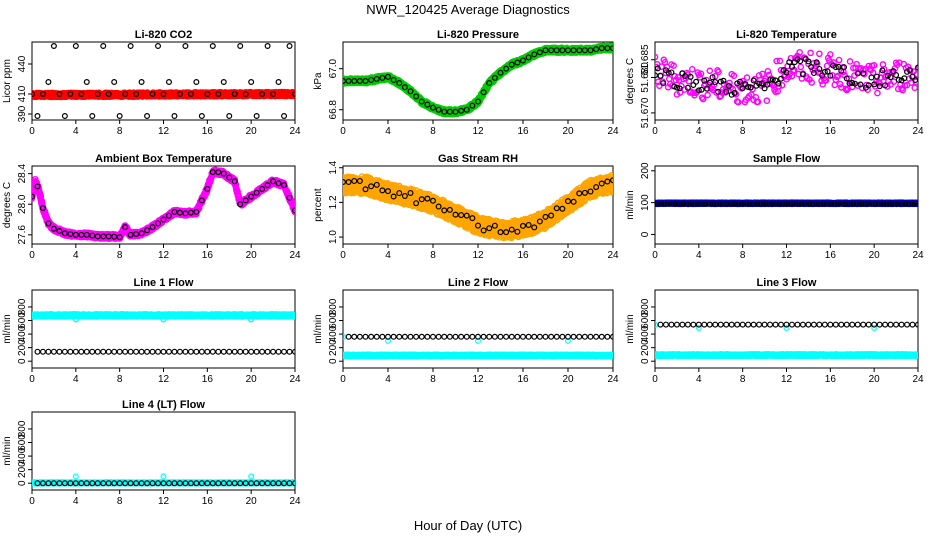 This screenshot has height=540, width=936. I want to click on y-tick-label: 440, so click(22, 63).